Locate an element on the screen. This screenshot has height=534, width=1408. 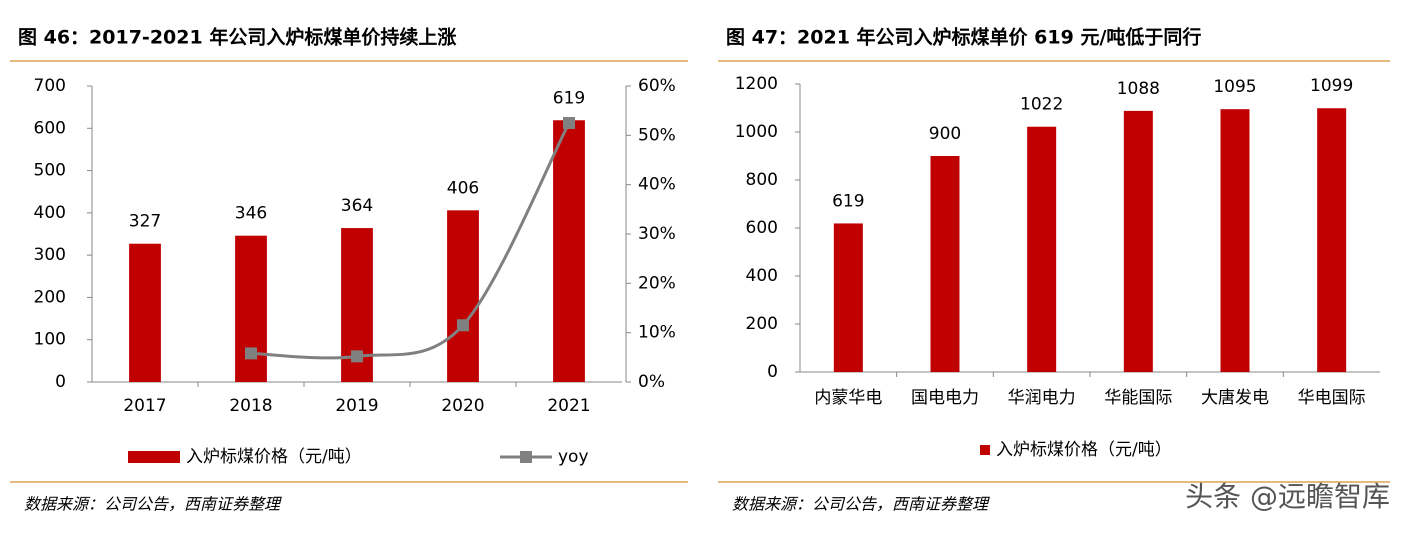
x-tick-label: 国电电力 is located at coordinates (945, 398).